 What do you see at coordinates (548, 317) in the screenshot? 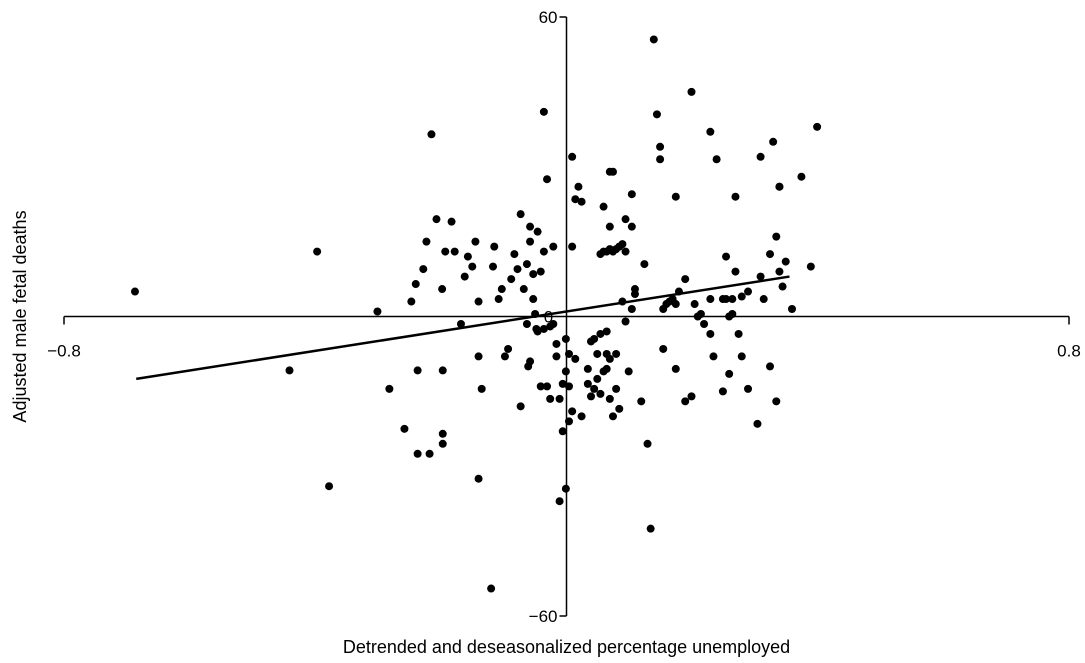
I see `y-tick-label-zero: 0` at bounding box center [548, 317].